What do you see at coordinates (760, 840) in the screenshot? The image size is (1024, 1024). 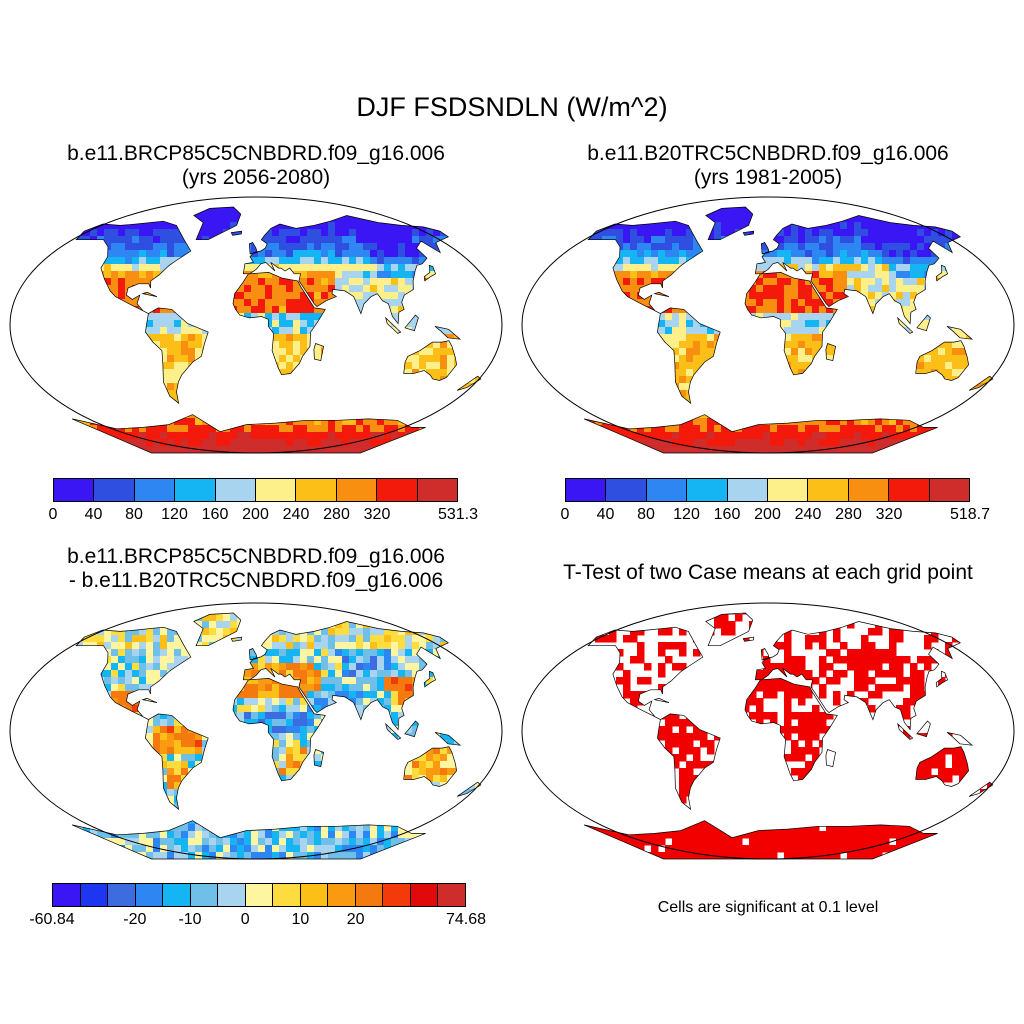 I see `map-ttest-coastline-antarctica` at bounding box center [760, 840].